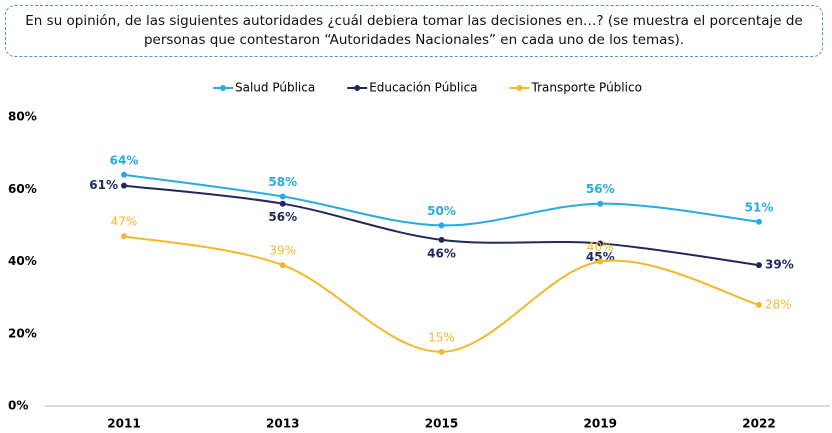 This screenshot has height=433, width=832. What do you see at coordinates (282, 182) in the screenshot?
I see `data-label: 58%` at bounding box center [282, 182].